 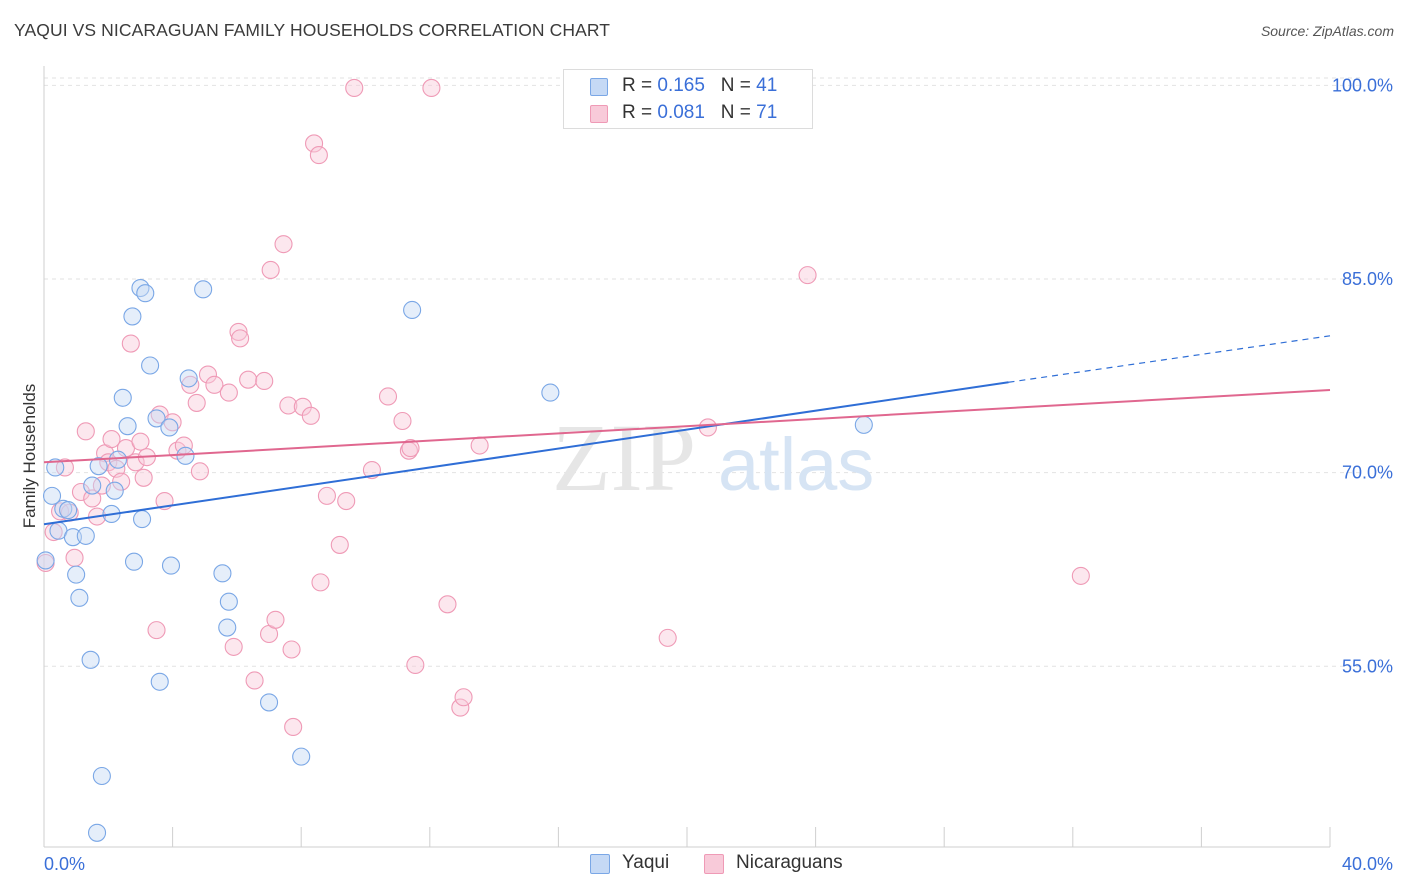 What do you see at coordinates (1169, 359) in the screenshot?
I see `yaqui-trend-extension` at bounding box center [1169, 359].